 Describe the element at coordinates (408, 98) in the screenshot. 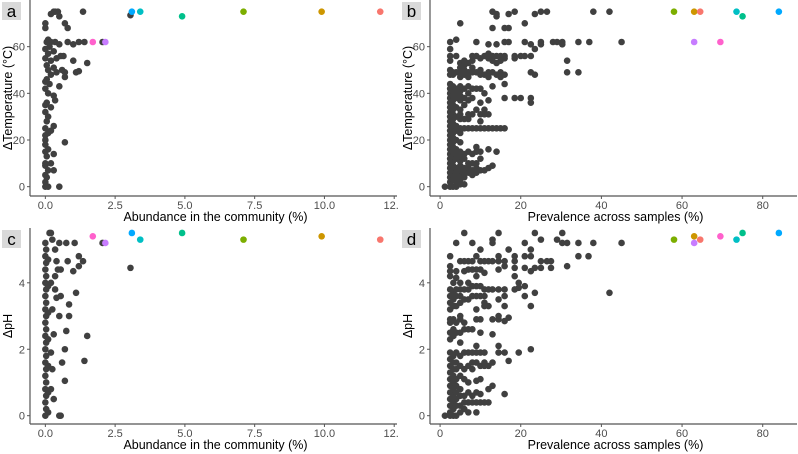

I see `y-axis-label: ΔTemperature (°C)` at that location.